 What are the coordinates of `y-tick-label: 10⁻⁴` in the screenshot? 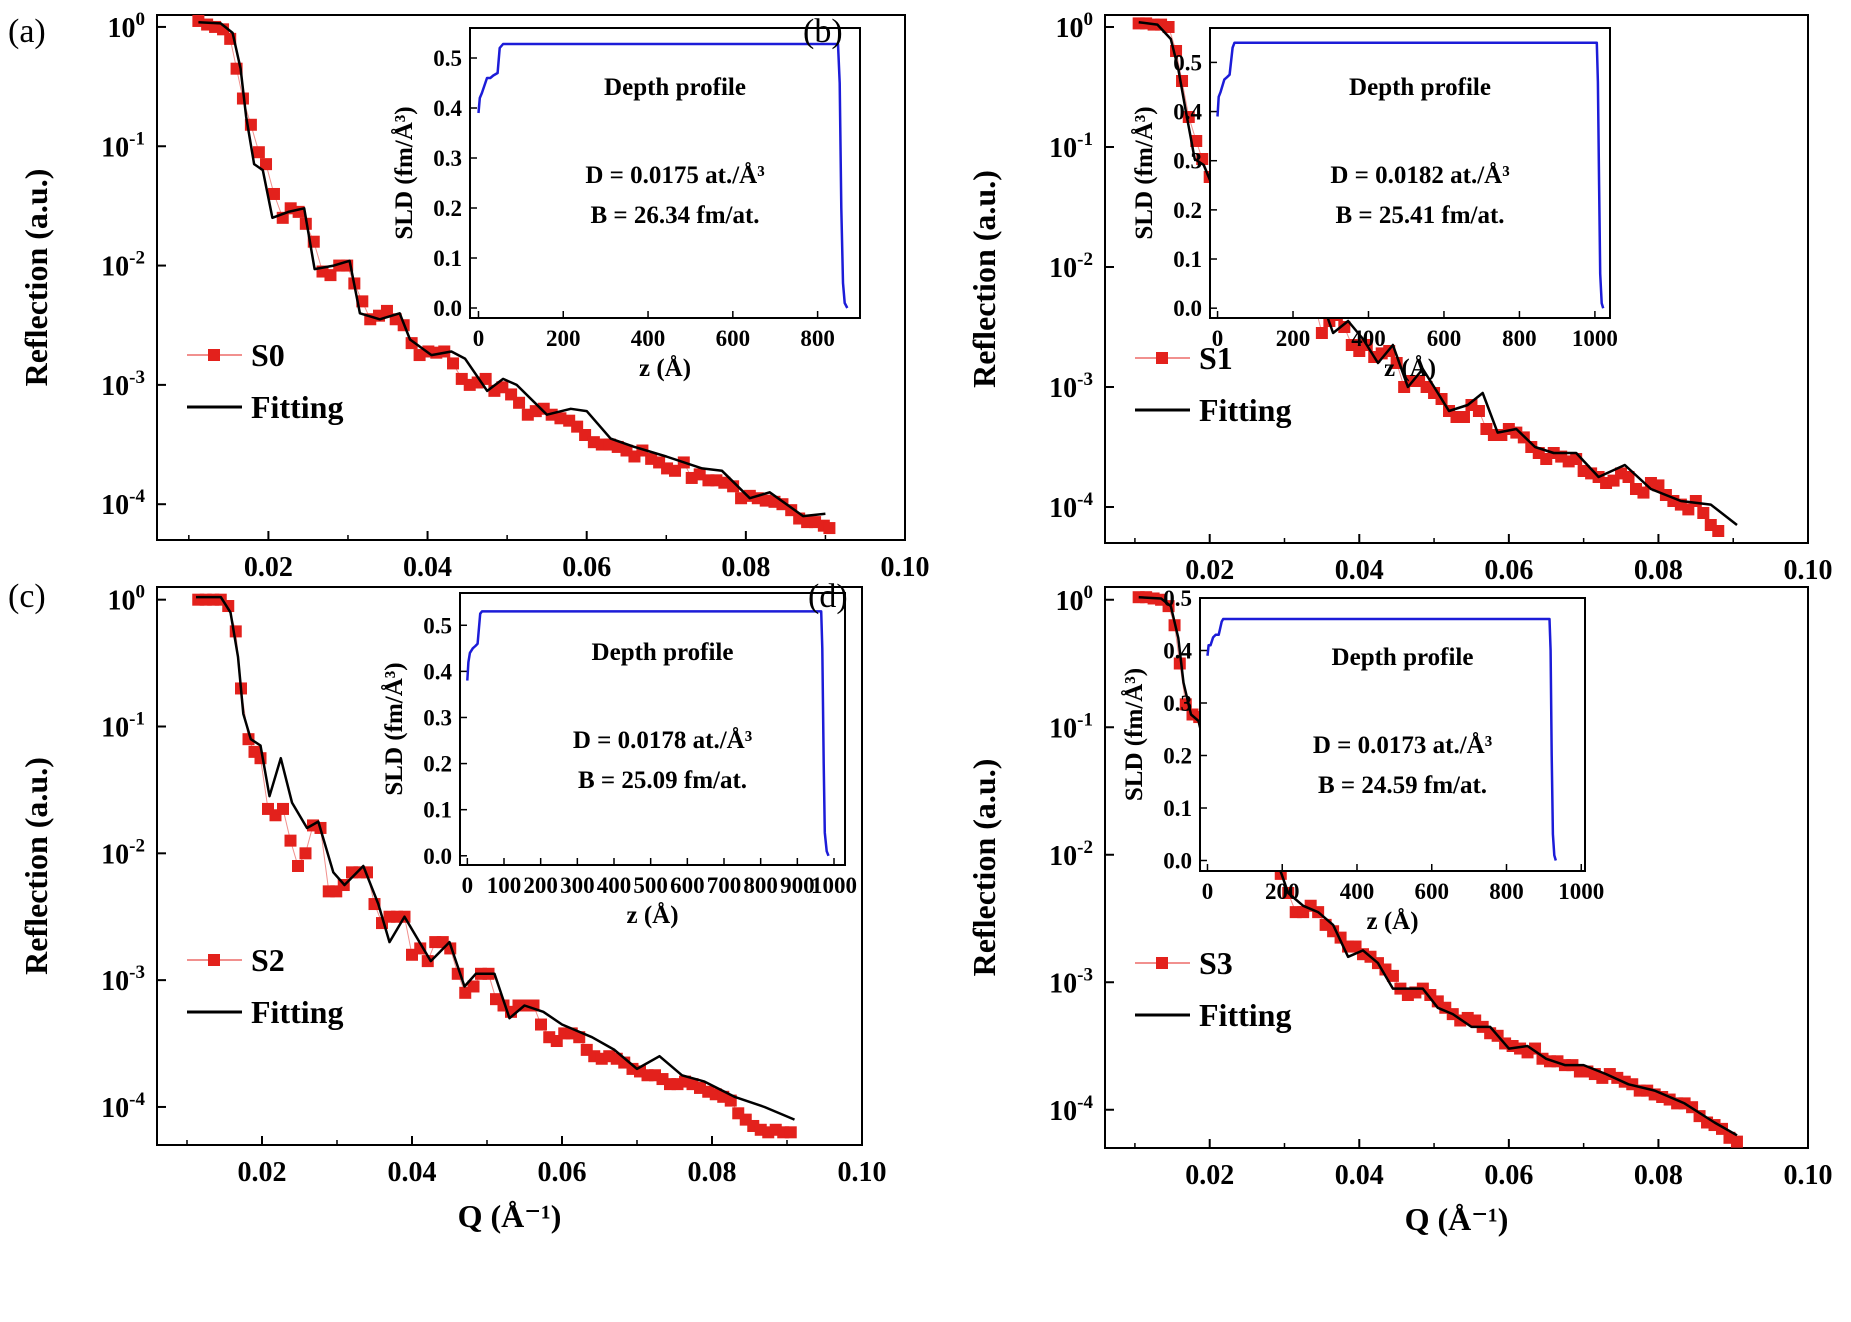 It's located at (123, 503).